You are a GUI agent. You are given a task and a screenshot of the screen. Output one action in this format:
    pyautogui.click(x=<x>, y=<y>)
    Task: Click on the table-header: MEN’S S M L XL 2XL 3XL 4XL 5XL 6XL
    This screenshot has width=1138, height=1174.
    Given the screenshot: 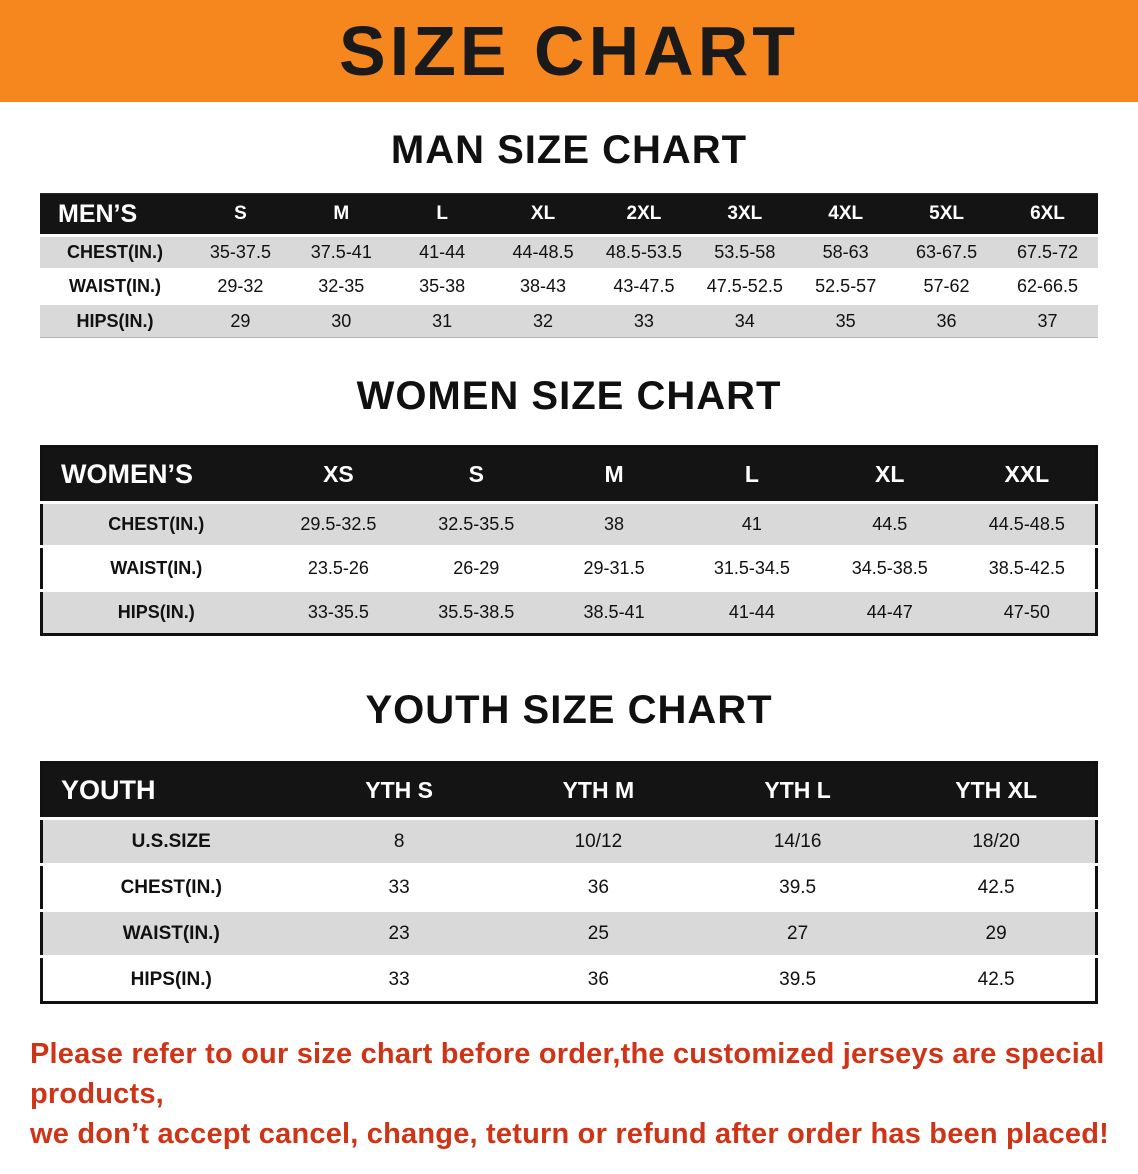 What is the action you would take?
    pyautogui.click(x=569, y=214)
    